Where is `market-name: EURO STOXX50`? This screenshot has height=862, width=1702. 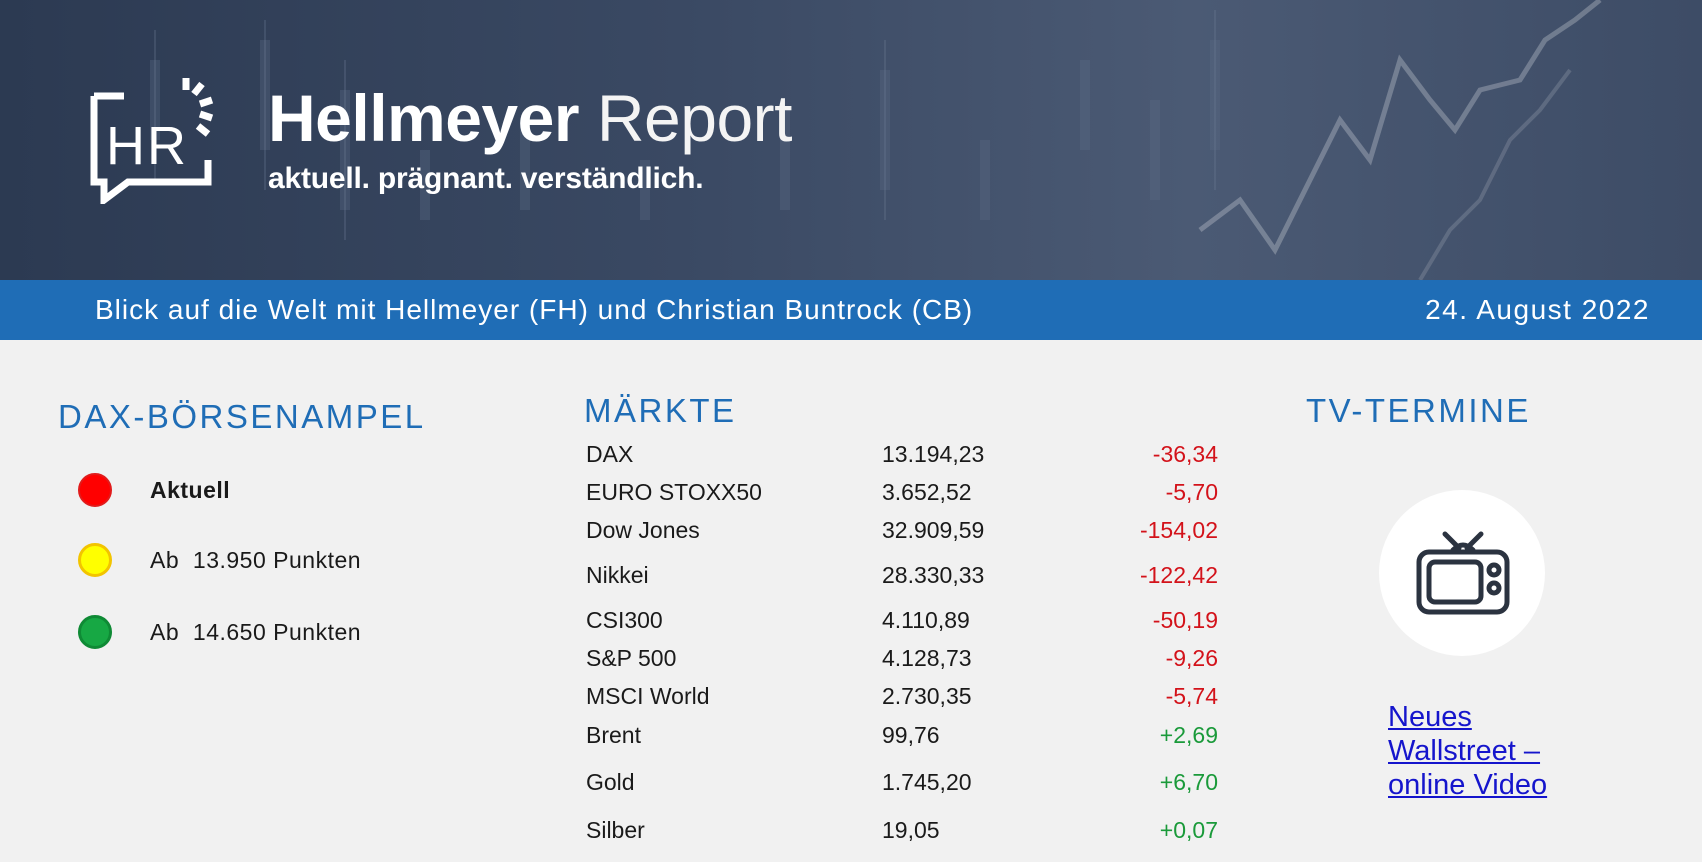
market-name: EURO STOXX50 is located at coordinates (674, 492).